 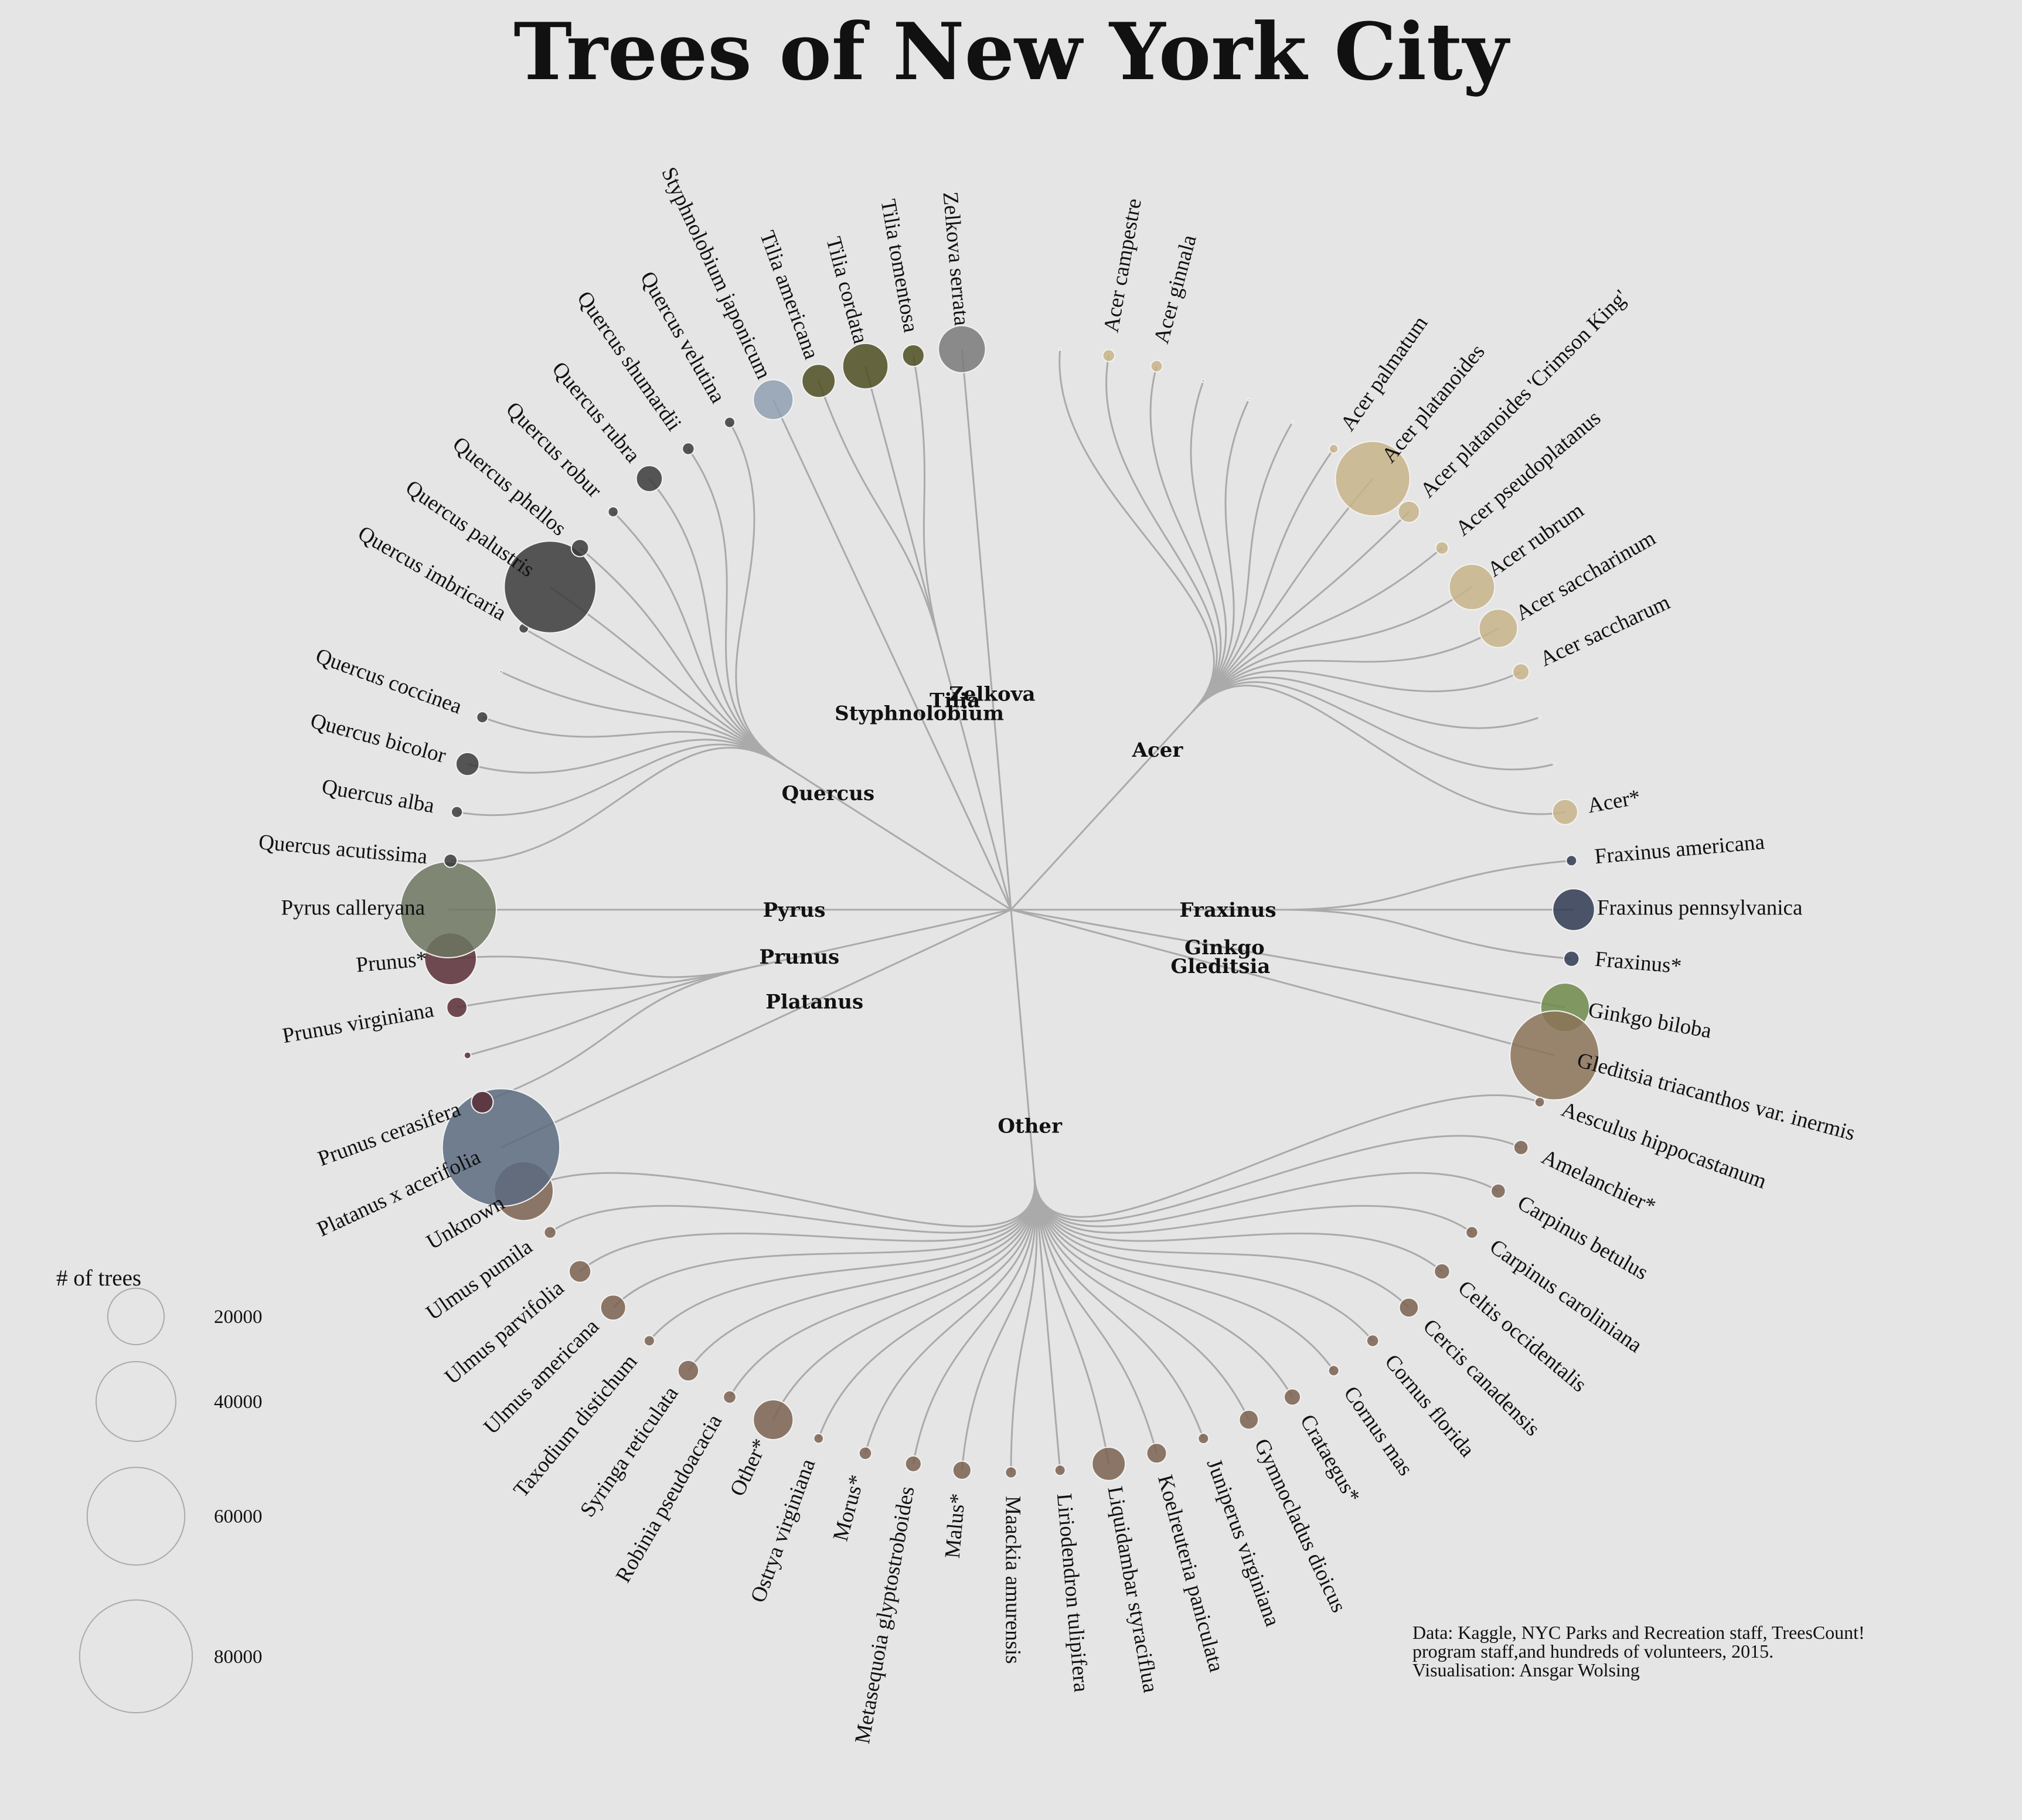 I want to click on bubble-zelkova-serrata, so click(x=962, y=349).